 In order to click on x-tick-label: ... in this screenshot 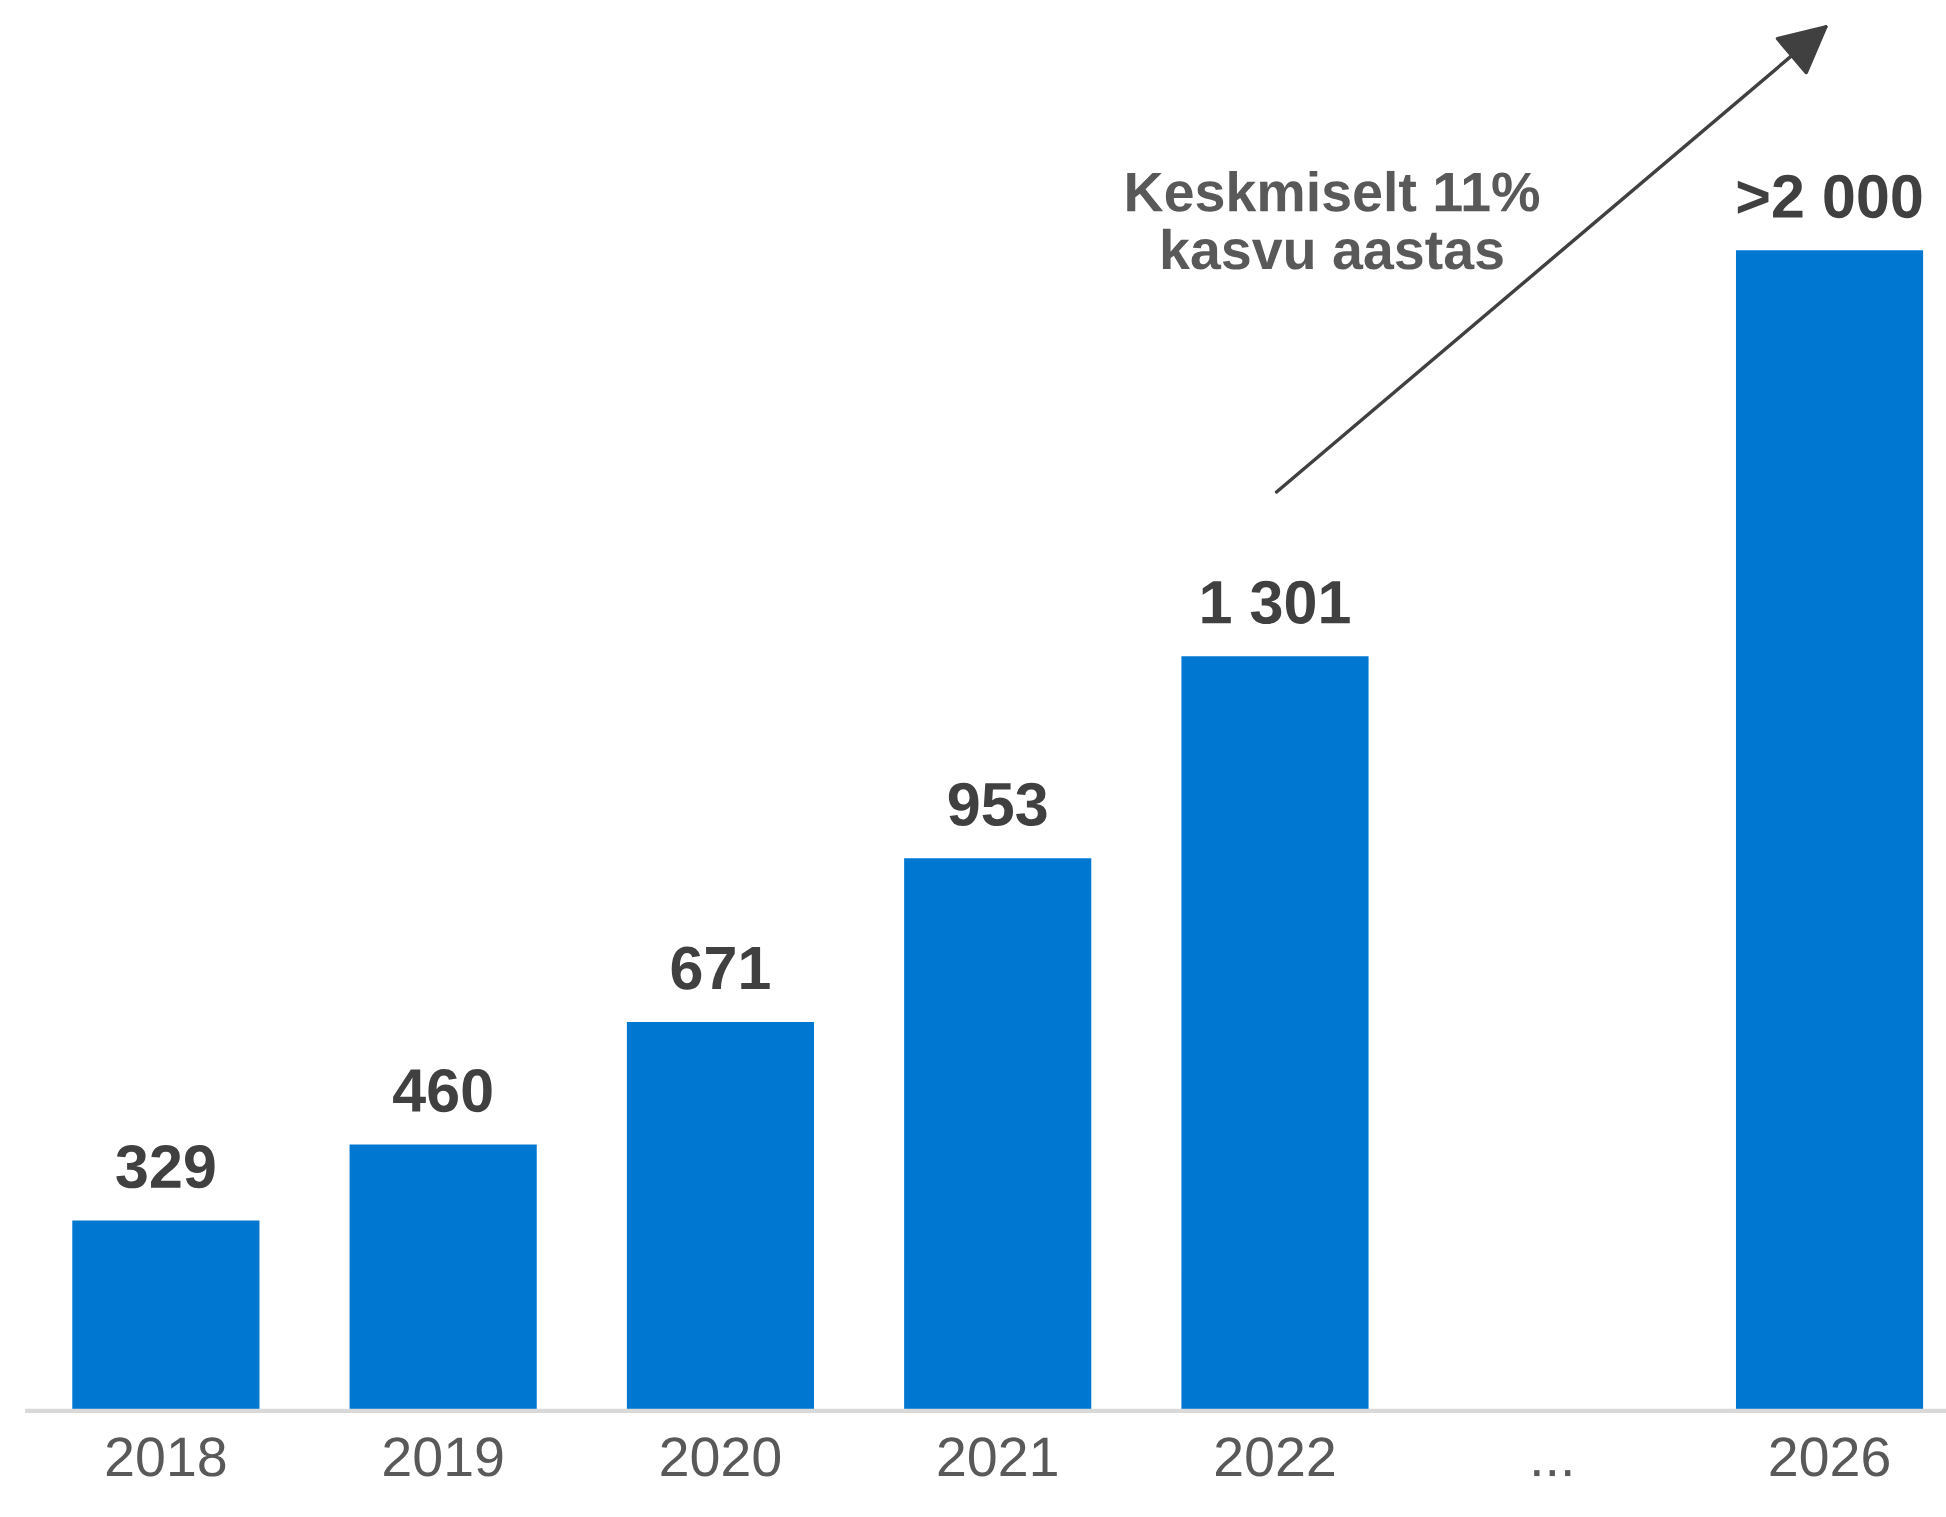, I will do `click(1552, 1473)`.